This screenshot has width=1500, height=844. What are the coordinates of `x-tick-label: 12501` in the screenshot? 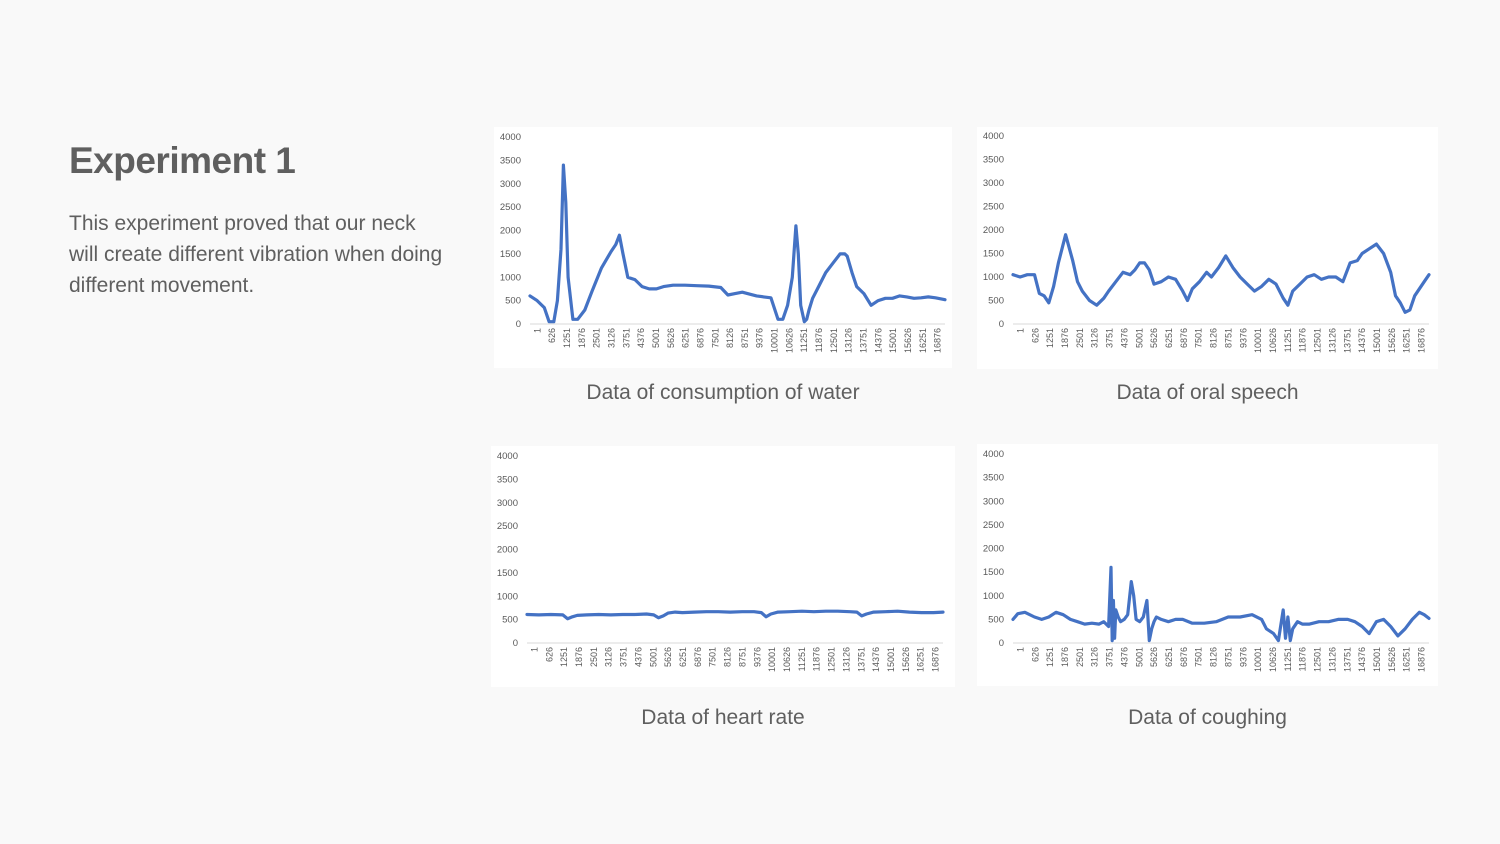 It's located at (1318, 659).